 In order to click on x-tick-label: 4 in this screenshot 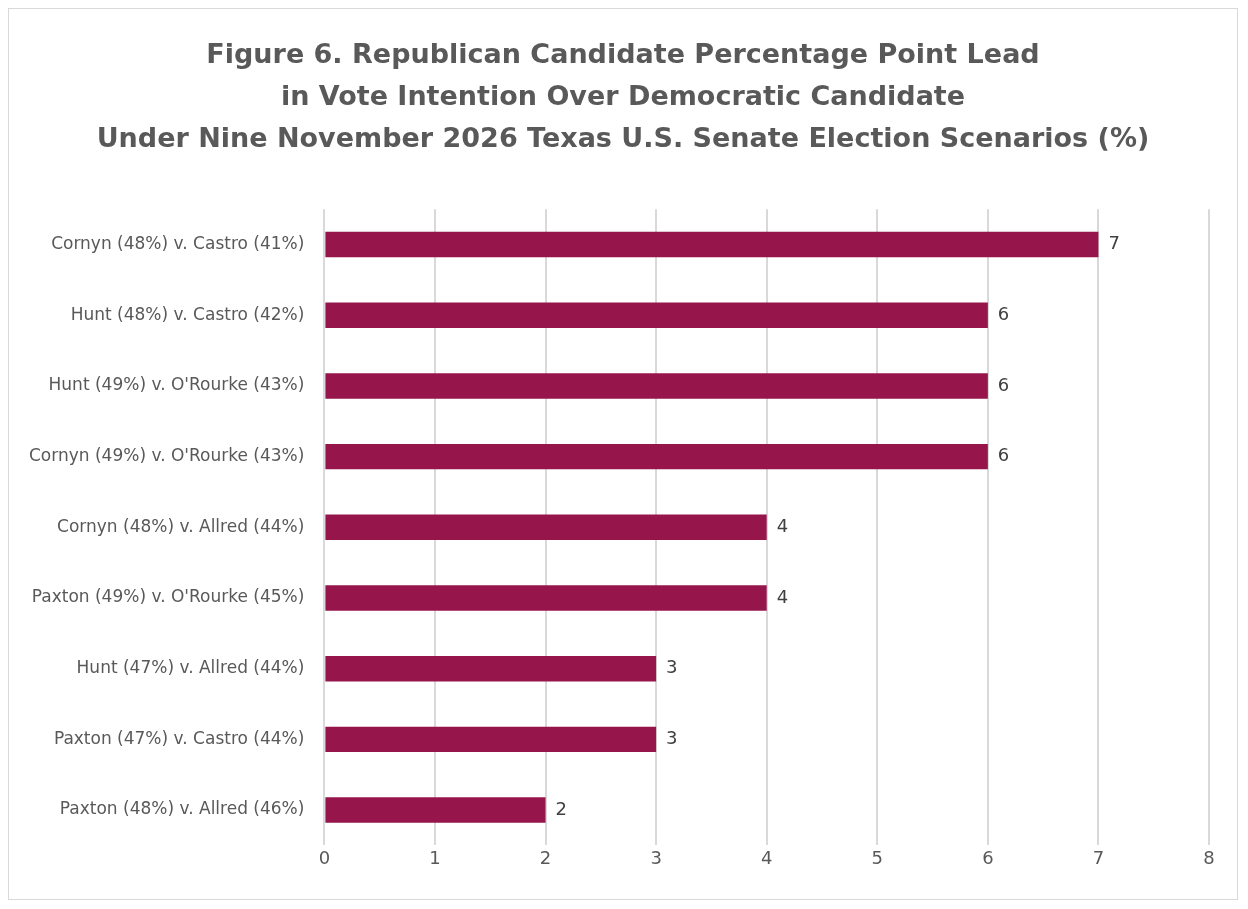, I will do `click(766, 857)`.